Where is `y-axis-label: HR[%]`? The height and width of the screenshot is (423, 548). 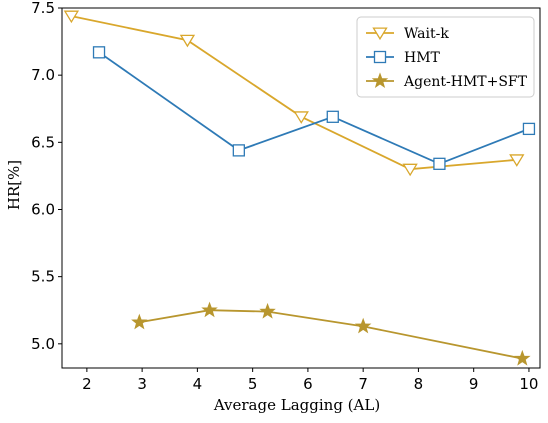
y-axis-label: HR[%] is located at coordinates (14, 185).